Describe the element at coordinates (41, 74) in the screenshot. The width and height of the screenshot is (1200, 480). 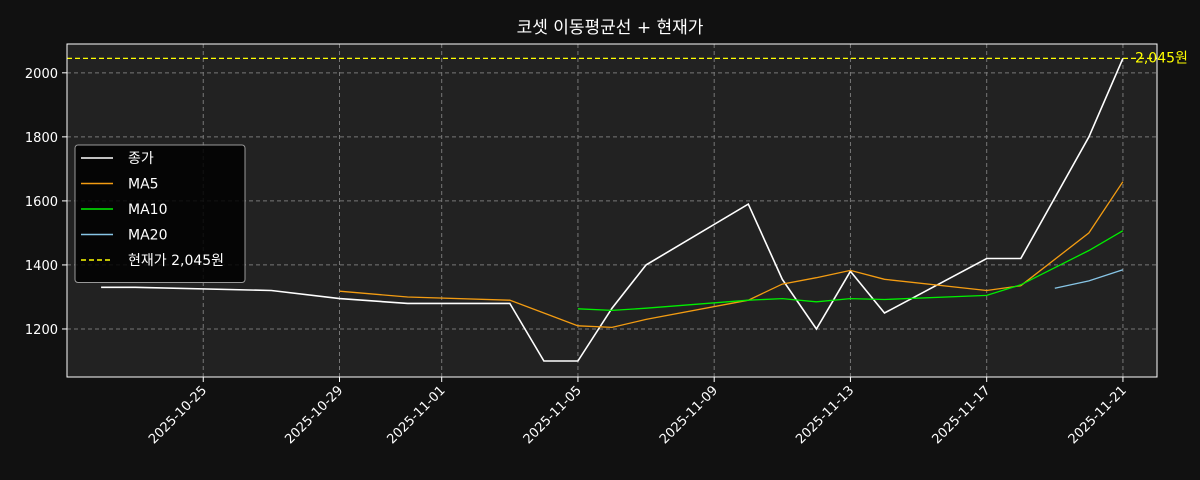
I see `y-tick-label: 2000` at that location.